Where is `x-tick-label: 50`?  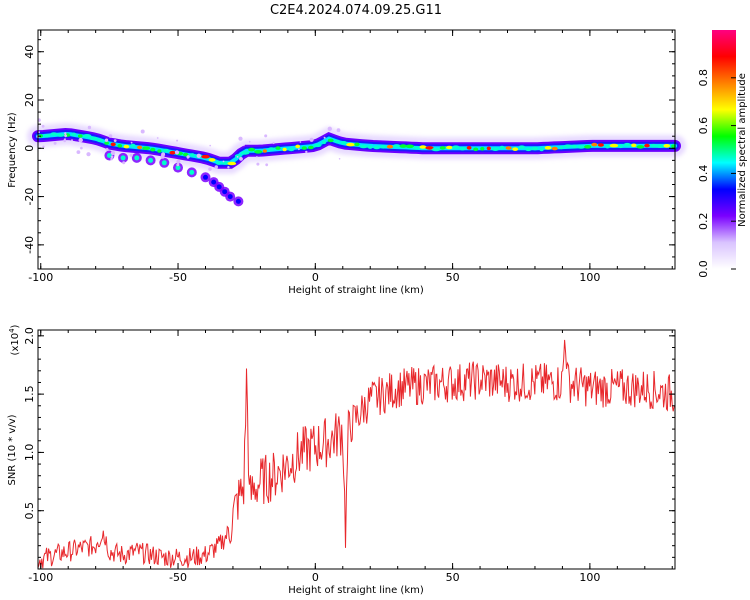
x-tick-label: 50 is located at coordinates (453, 277).